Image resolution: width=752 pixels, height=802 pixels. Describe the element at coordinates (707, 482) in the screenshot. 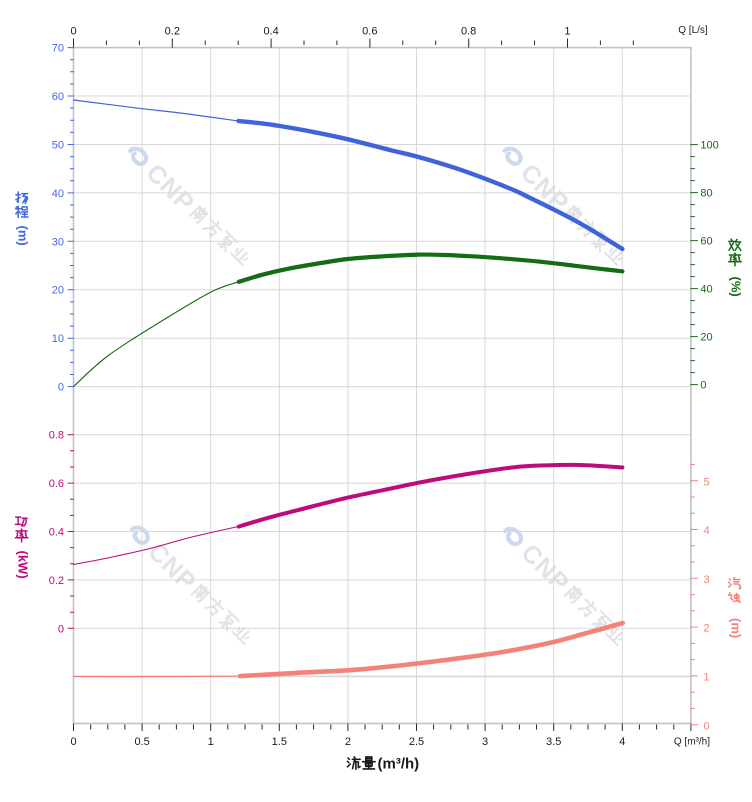

I see `svg-text: 5` at that location.